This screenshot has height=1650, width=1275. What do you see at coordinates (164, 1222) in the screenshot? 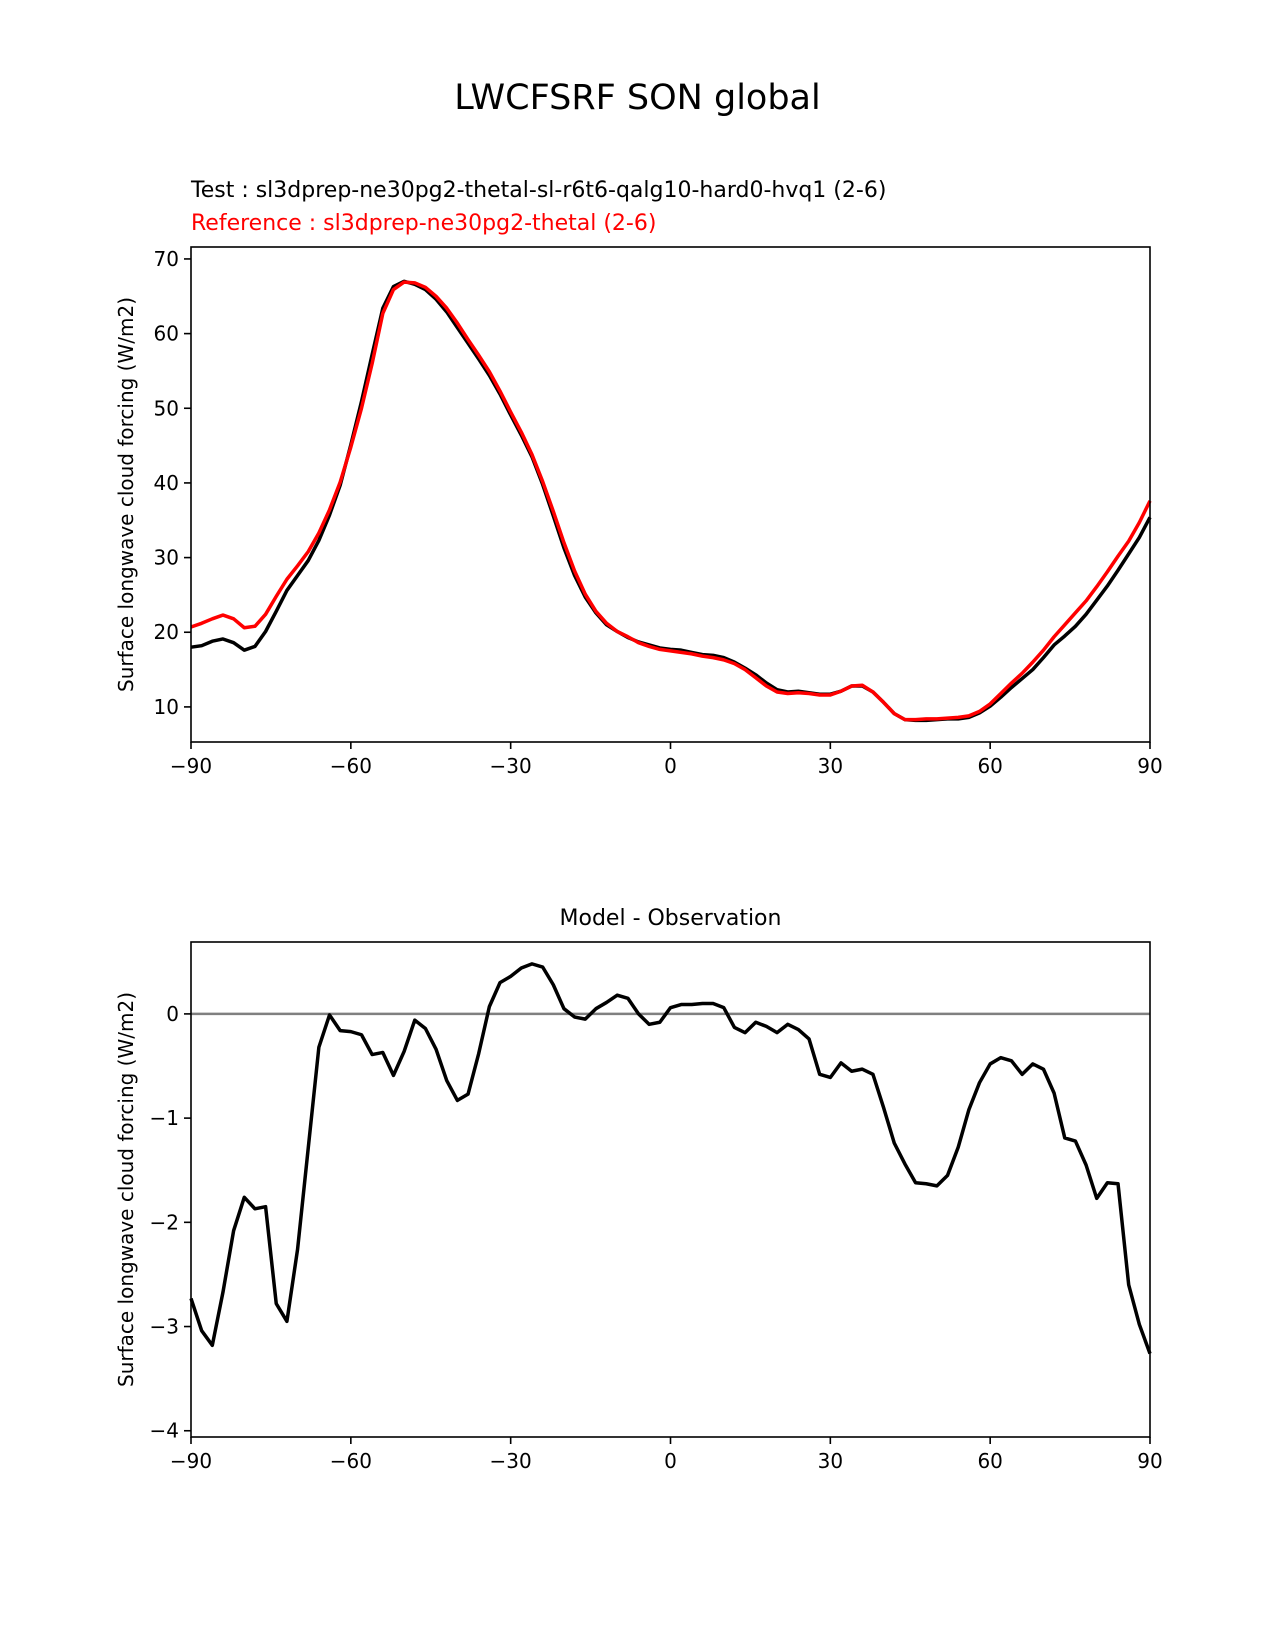
I see `y-tick-label: −2` at bounding box center [164, 1222].